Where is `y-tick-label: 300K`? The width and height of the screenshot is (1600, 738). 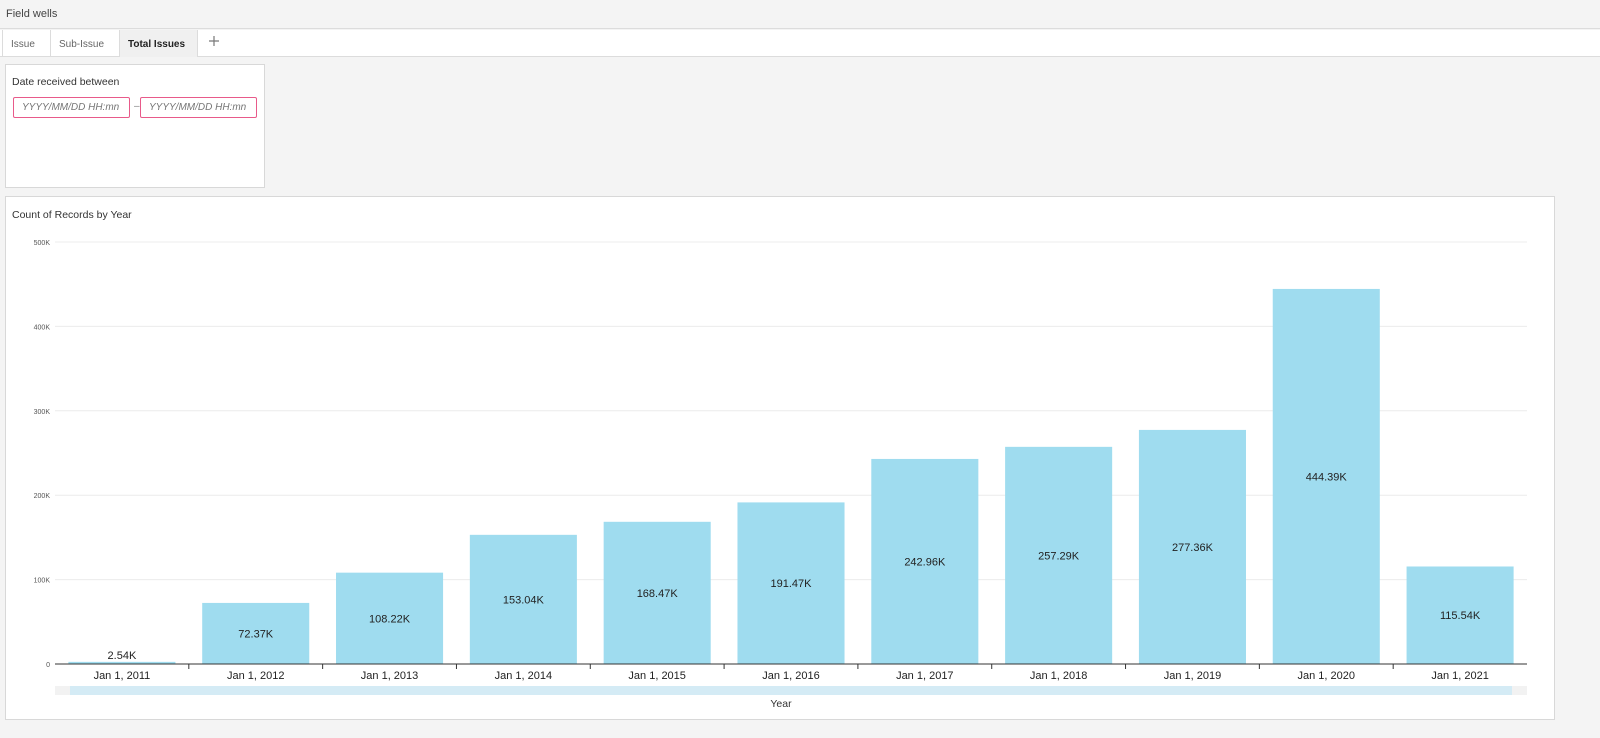
y-tick-label: 300K is located at coordinates (42, 412).